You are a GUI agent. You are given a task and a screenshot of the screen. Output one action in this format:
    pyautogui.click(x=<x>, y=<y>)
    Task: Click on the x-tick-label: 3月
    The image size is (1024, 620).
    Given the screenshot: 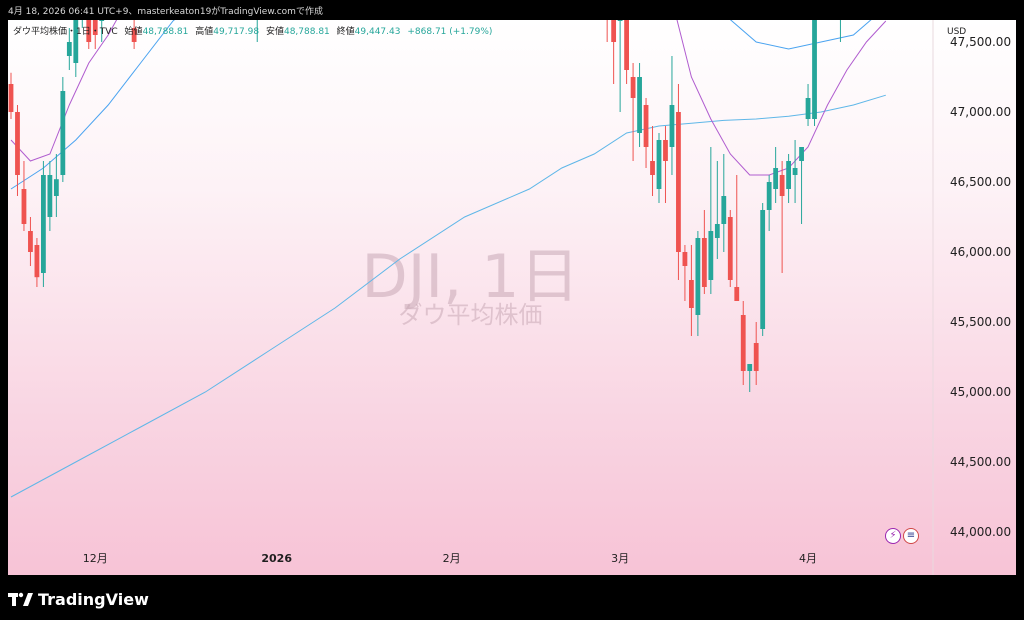 What is the action you would take?
    pyautogui.click(x=620, y=558)
    